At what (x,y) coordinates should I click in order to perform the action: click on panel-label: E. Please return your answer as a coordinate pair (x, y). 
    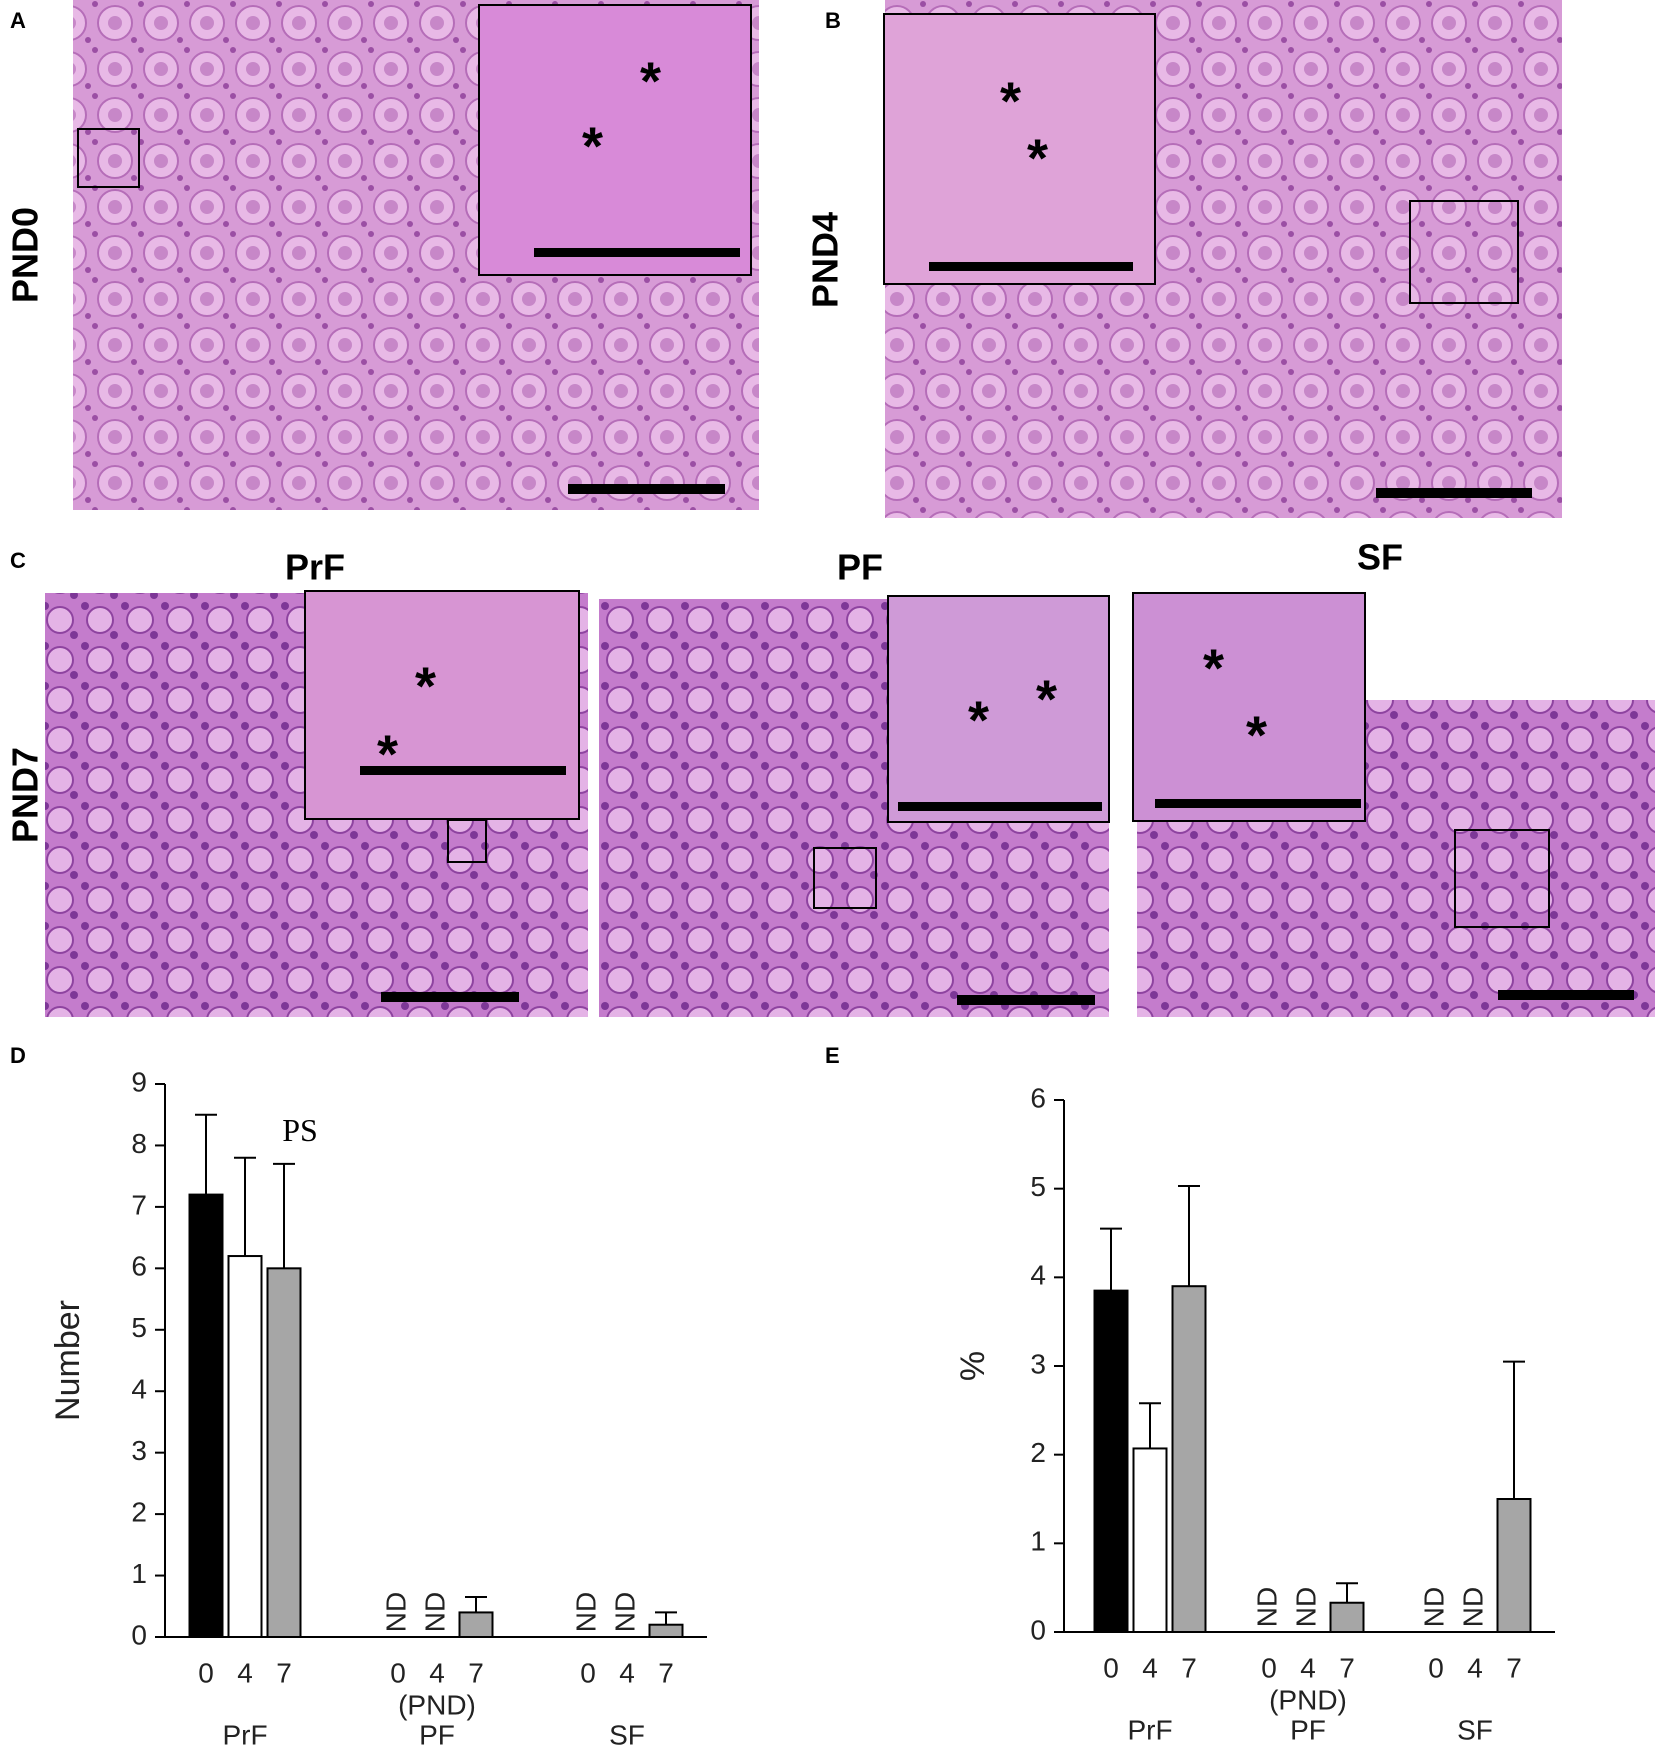
    Looking at the image, I should click on (832, 1055).